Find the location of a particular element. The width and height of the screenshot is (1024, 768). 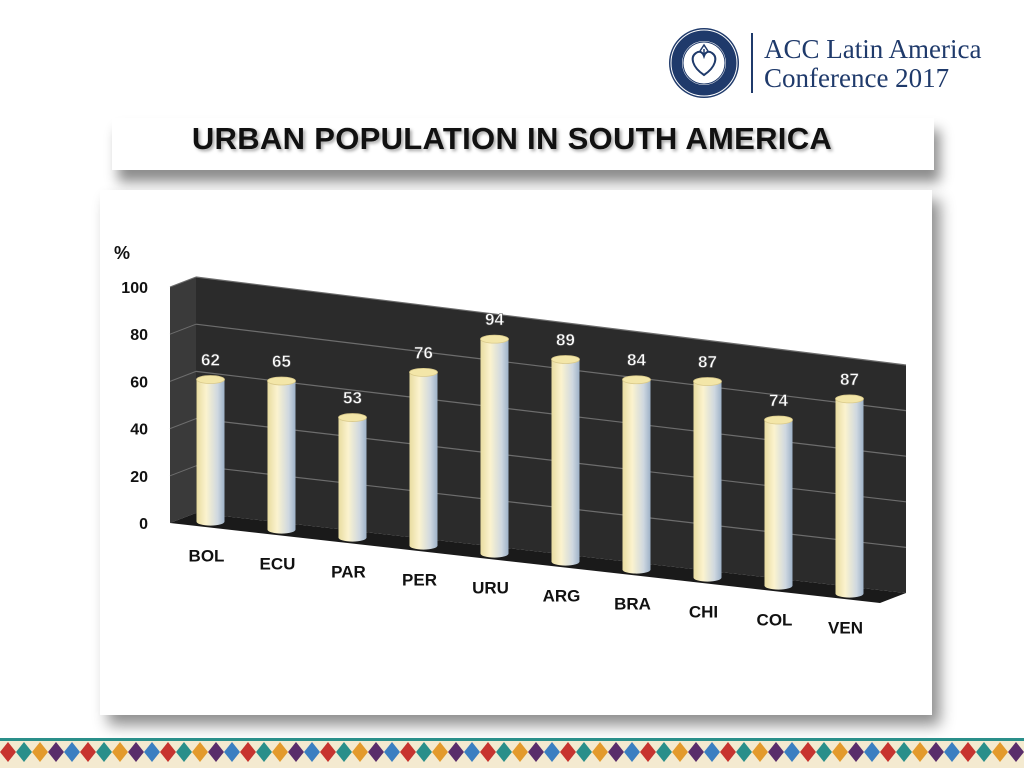

data-label: 65 is located at coordinates (281, 361).